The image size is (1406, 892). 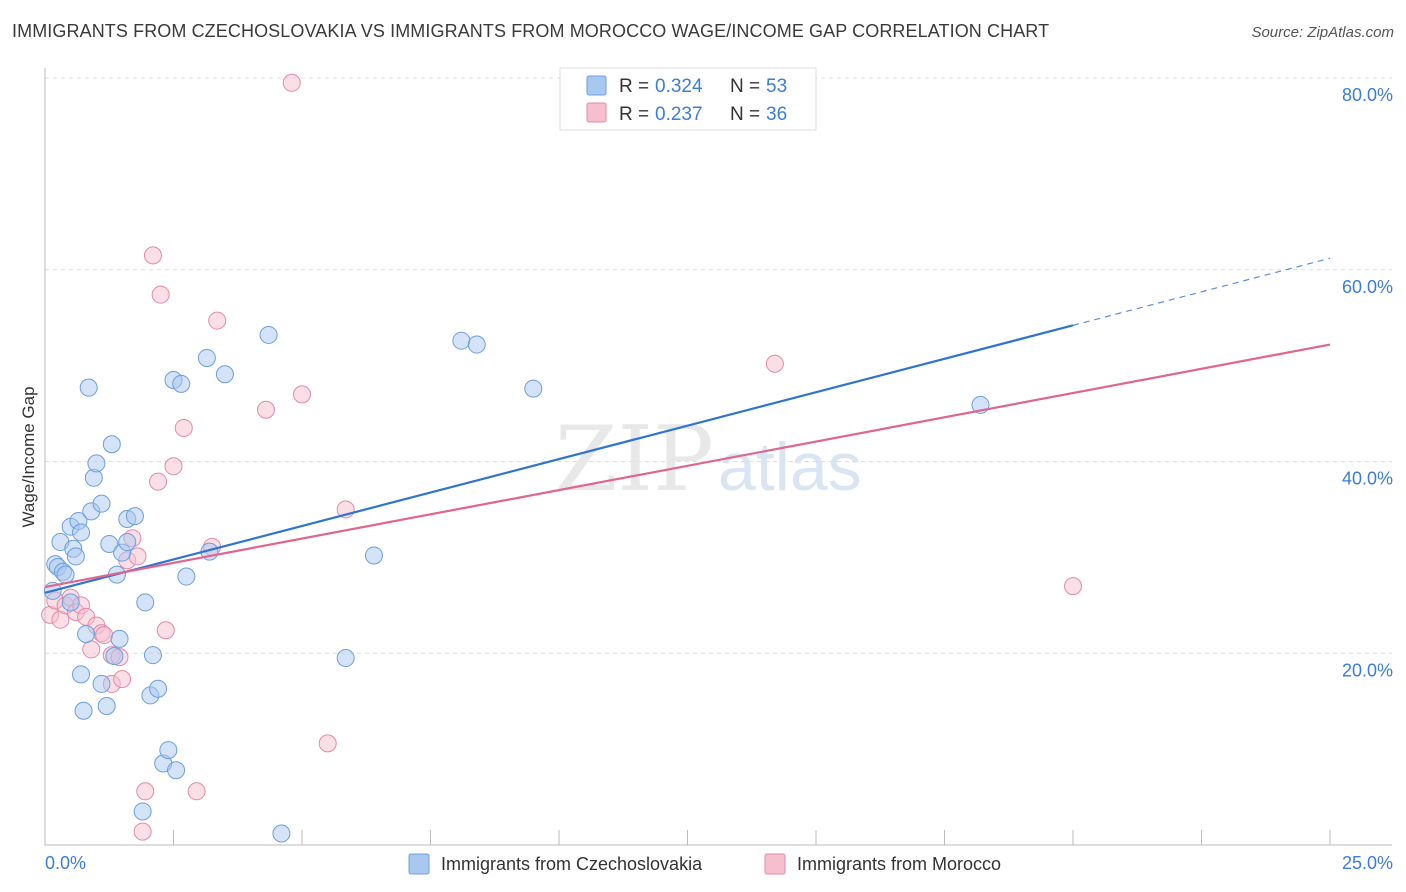 I want to click on y-axis-title: Wage/Income Gap, so click(x=28, y=456).